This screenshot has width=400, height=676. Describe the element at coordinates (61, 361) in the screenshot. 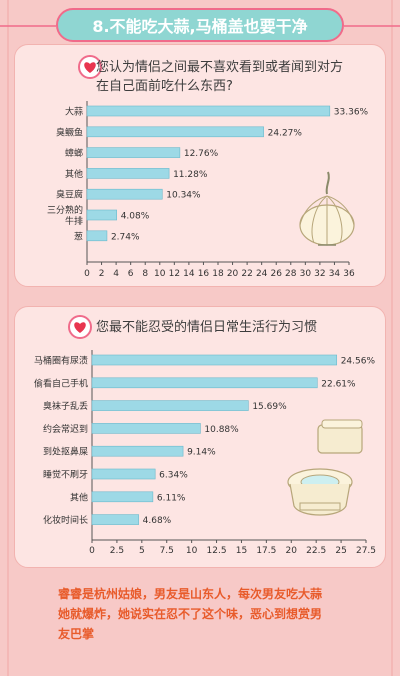

I see `category-label: 马桶圈有尿渍` at that location.